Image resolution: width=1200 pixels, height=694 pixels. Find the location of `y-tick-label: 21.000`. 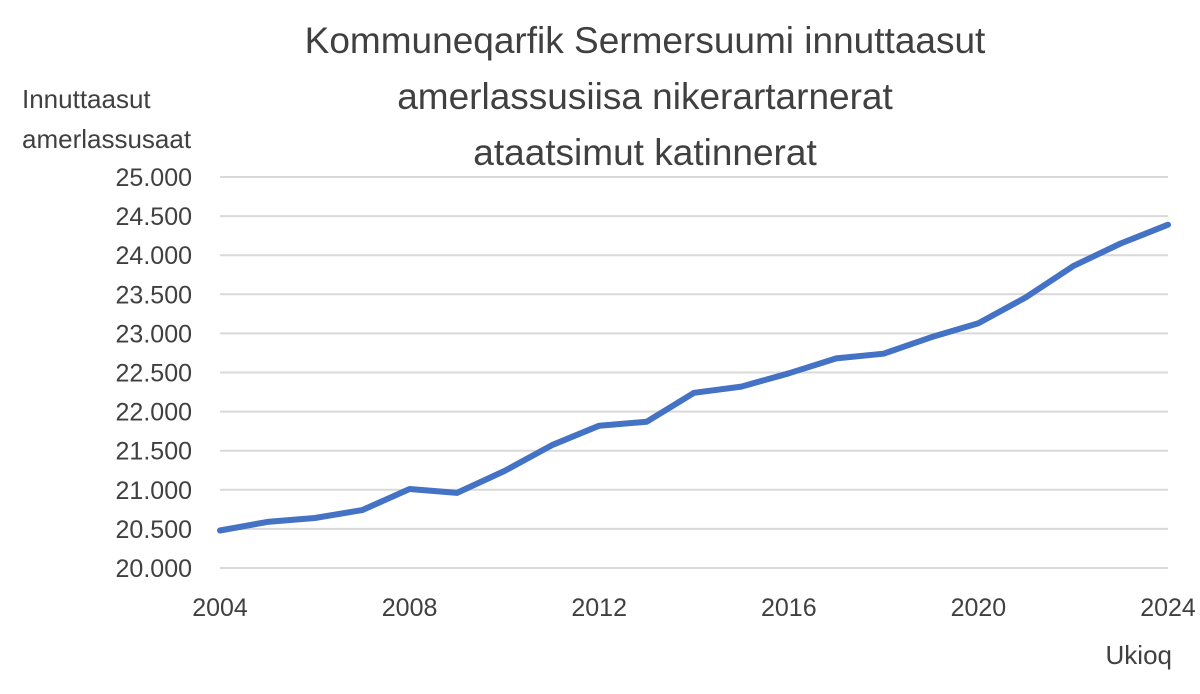

y-tick-label: 21.000 is located at coordinates (154, 491).